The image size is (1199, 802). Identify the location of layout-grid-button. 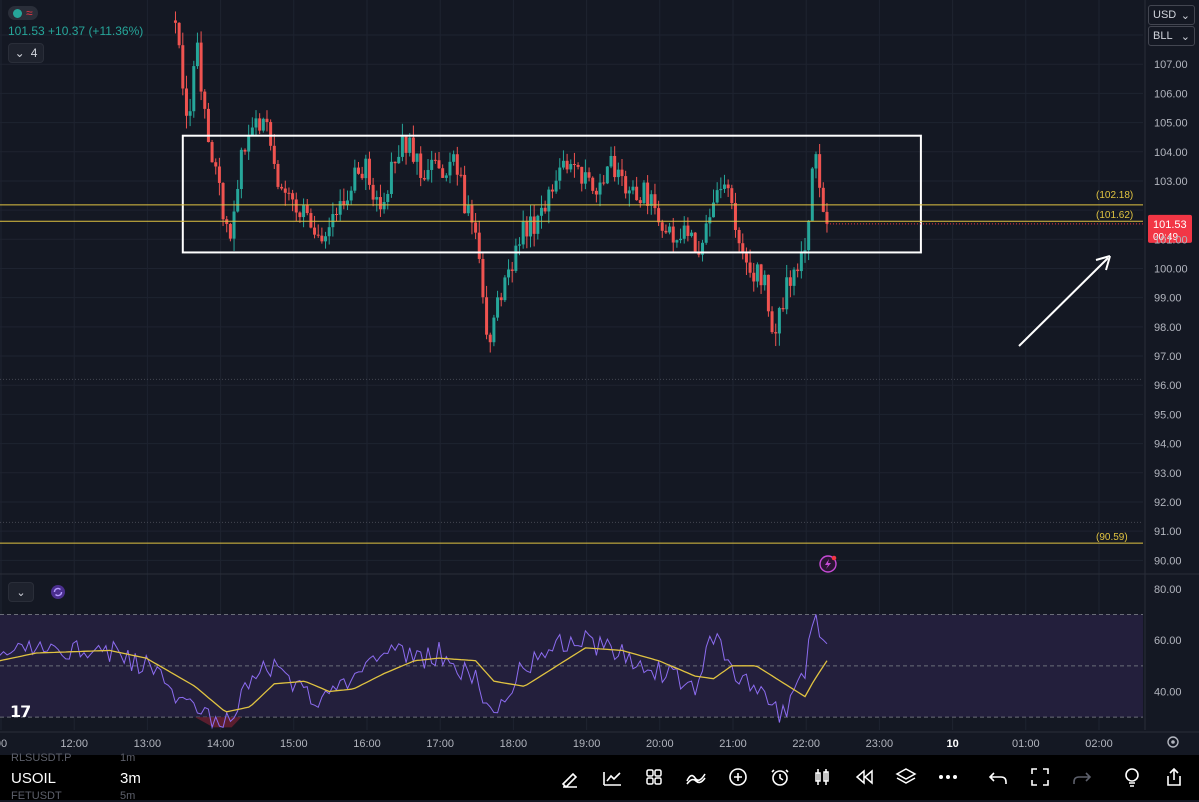
(654, 777).